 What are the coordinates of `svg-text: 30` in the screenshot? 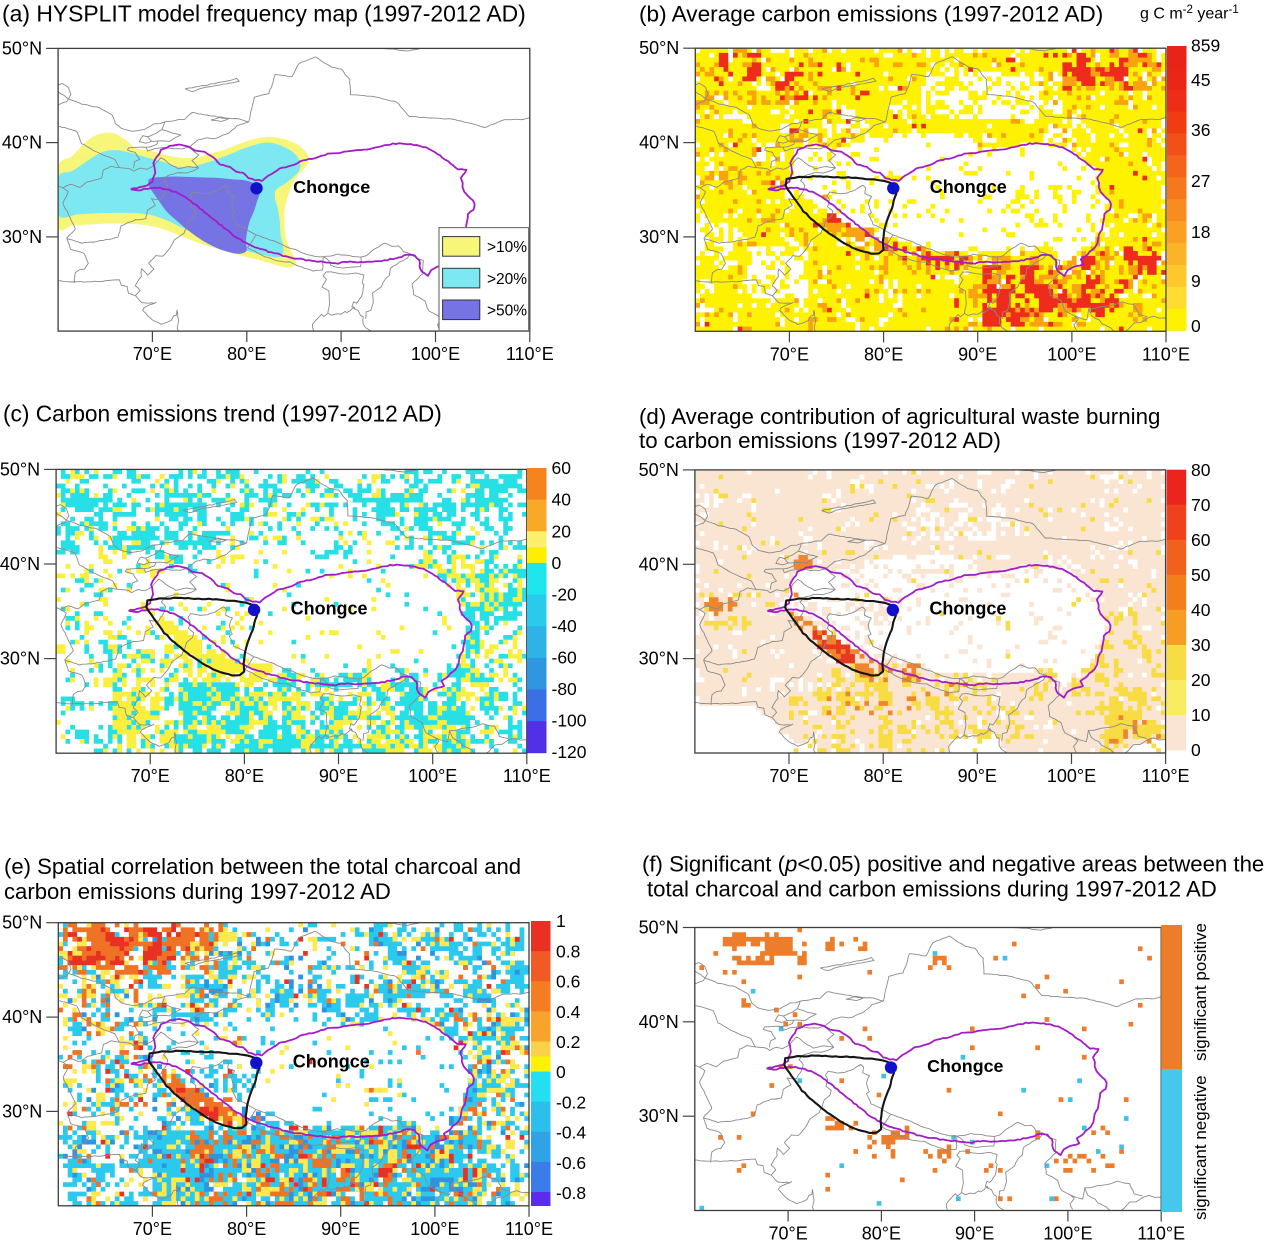 It's located at (1201, 645).